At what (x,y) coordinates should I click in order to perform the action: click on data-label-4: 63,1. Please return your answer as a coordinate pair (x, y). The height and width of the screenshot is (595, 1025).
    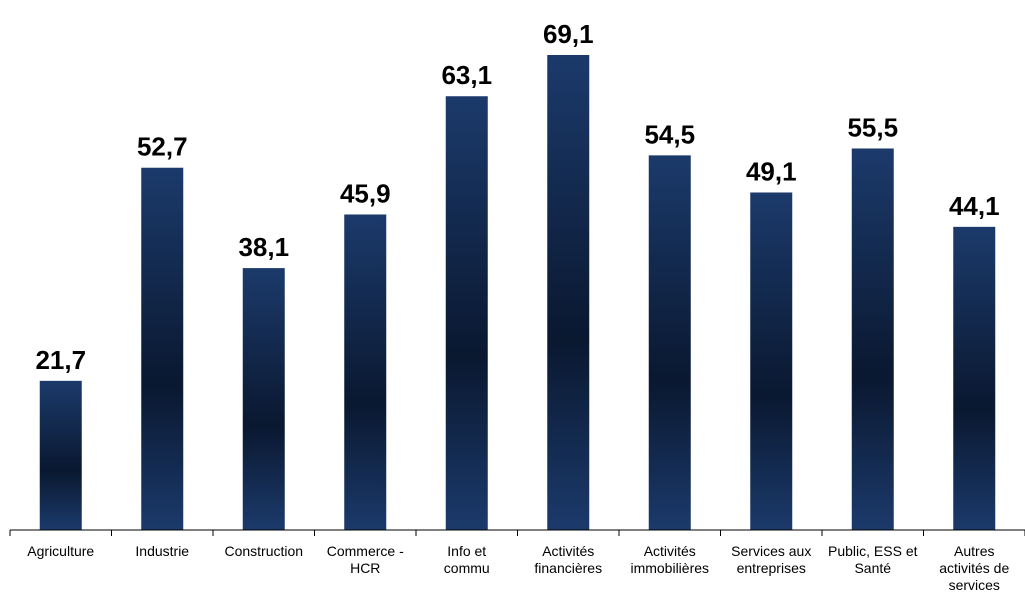
    Looking at the image, I should click on (466, 75).